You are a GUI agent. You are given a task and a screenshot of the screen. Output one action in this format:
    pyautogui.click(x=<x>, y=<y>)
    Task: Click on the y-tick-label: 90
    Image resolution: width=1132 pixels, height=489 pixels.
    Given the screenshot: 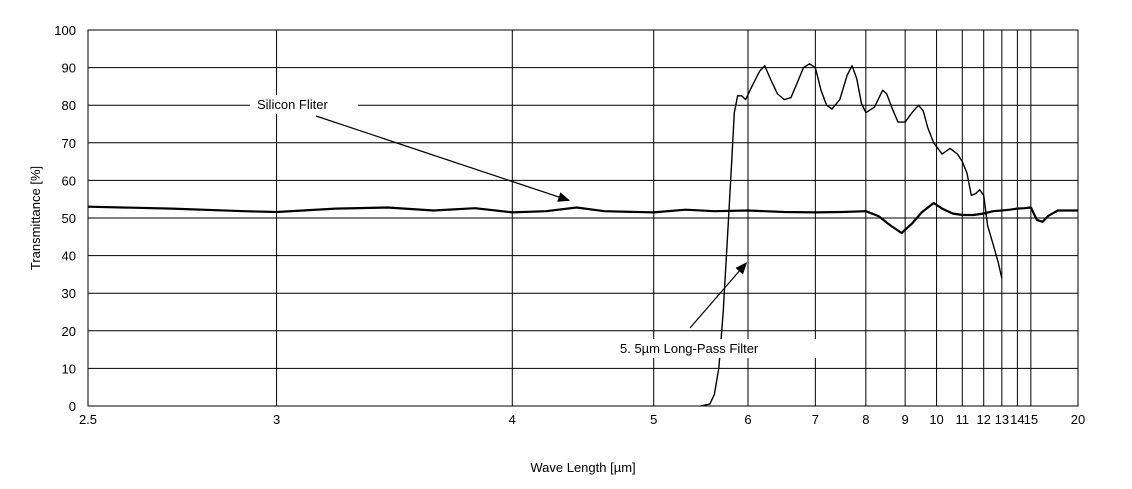 What is the action you would take?
    pyautogui.click(x=69, y=68)
    